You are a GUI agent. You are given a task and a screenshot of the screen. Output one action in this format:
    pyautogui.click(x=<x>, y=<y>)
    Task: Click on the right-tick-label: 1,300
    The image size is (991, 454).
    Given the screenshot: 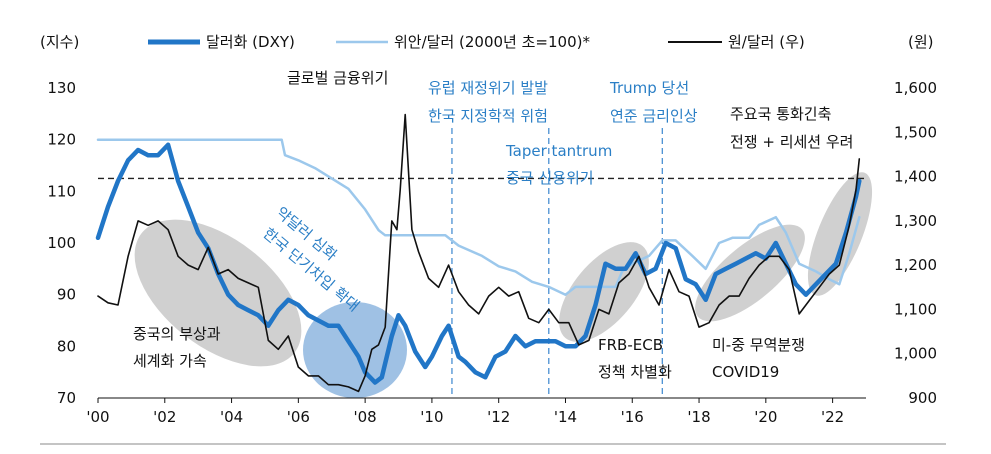 What is the action you would take?
    pyautogui.click(x=915, y=221)
    